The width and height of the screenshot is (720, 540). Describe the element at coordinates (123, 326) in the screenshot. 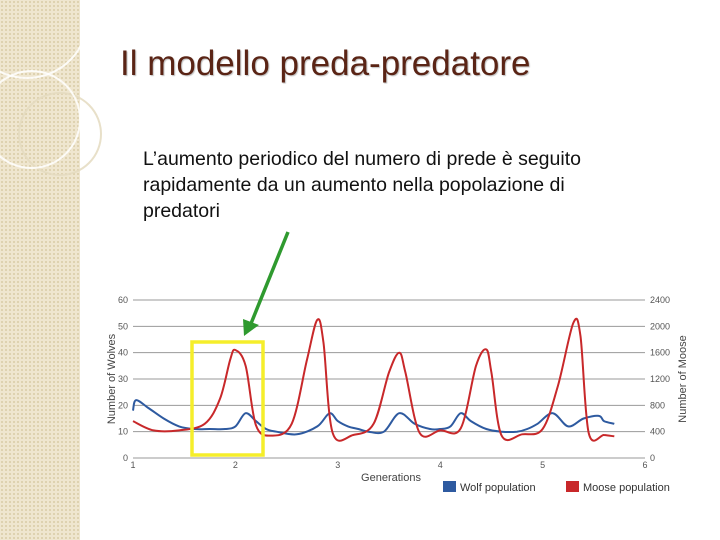

I see `y-tick-label-left: 50` at that location.